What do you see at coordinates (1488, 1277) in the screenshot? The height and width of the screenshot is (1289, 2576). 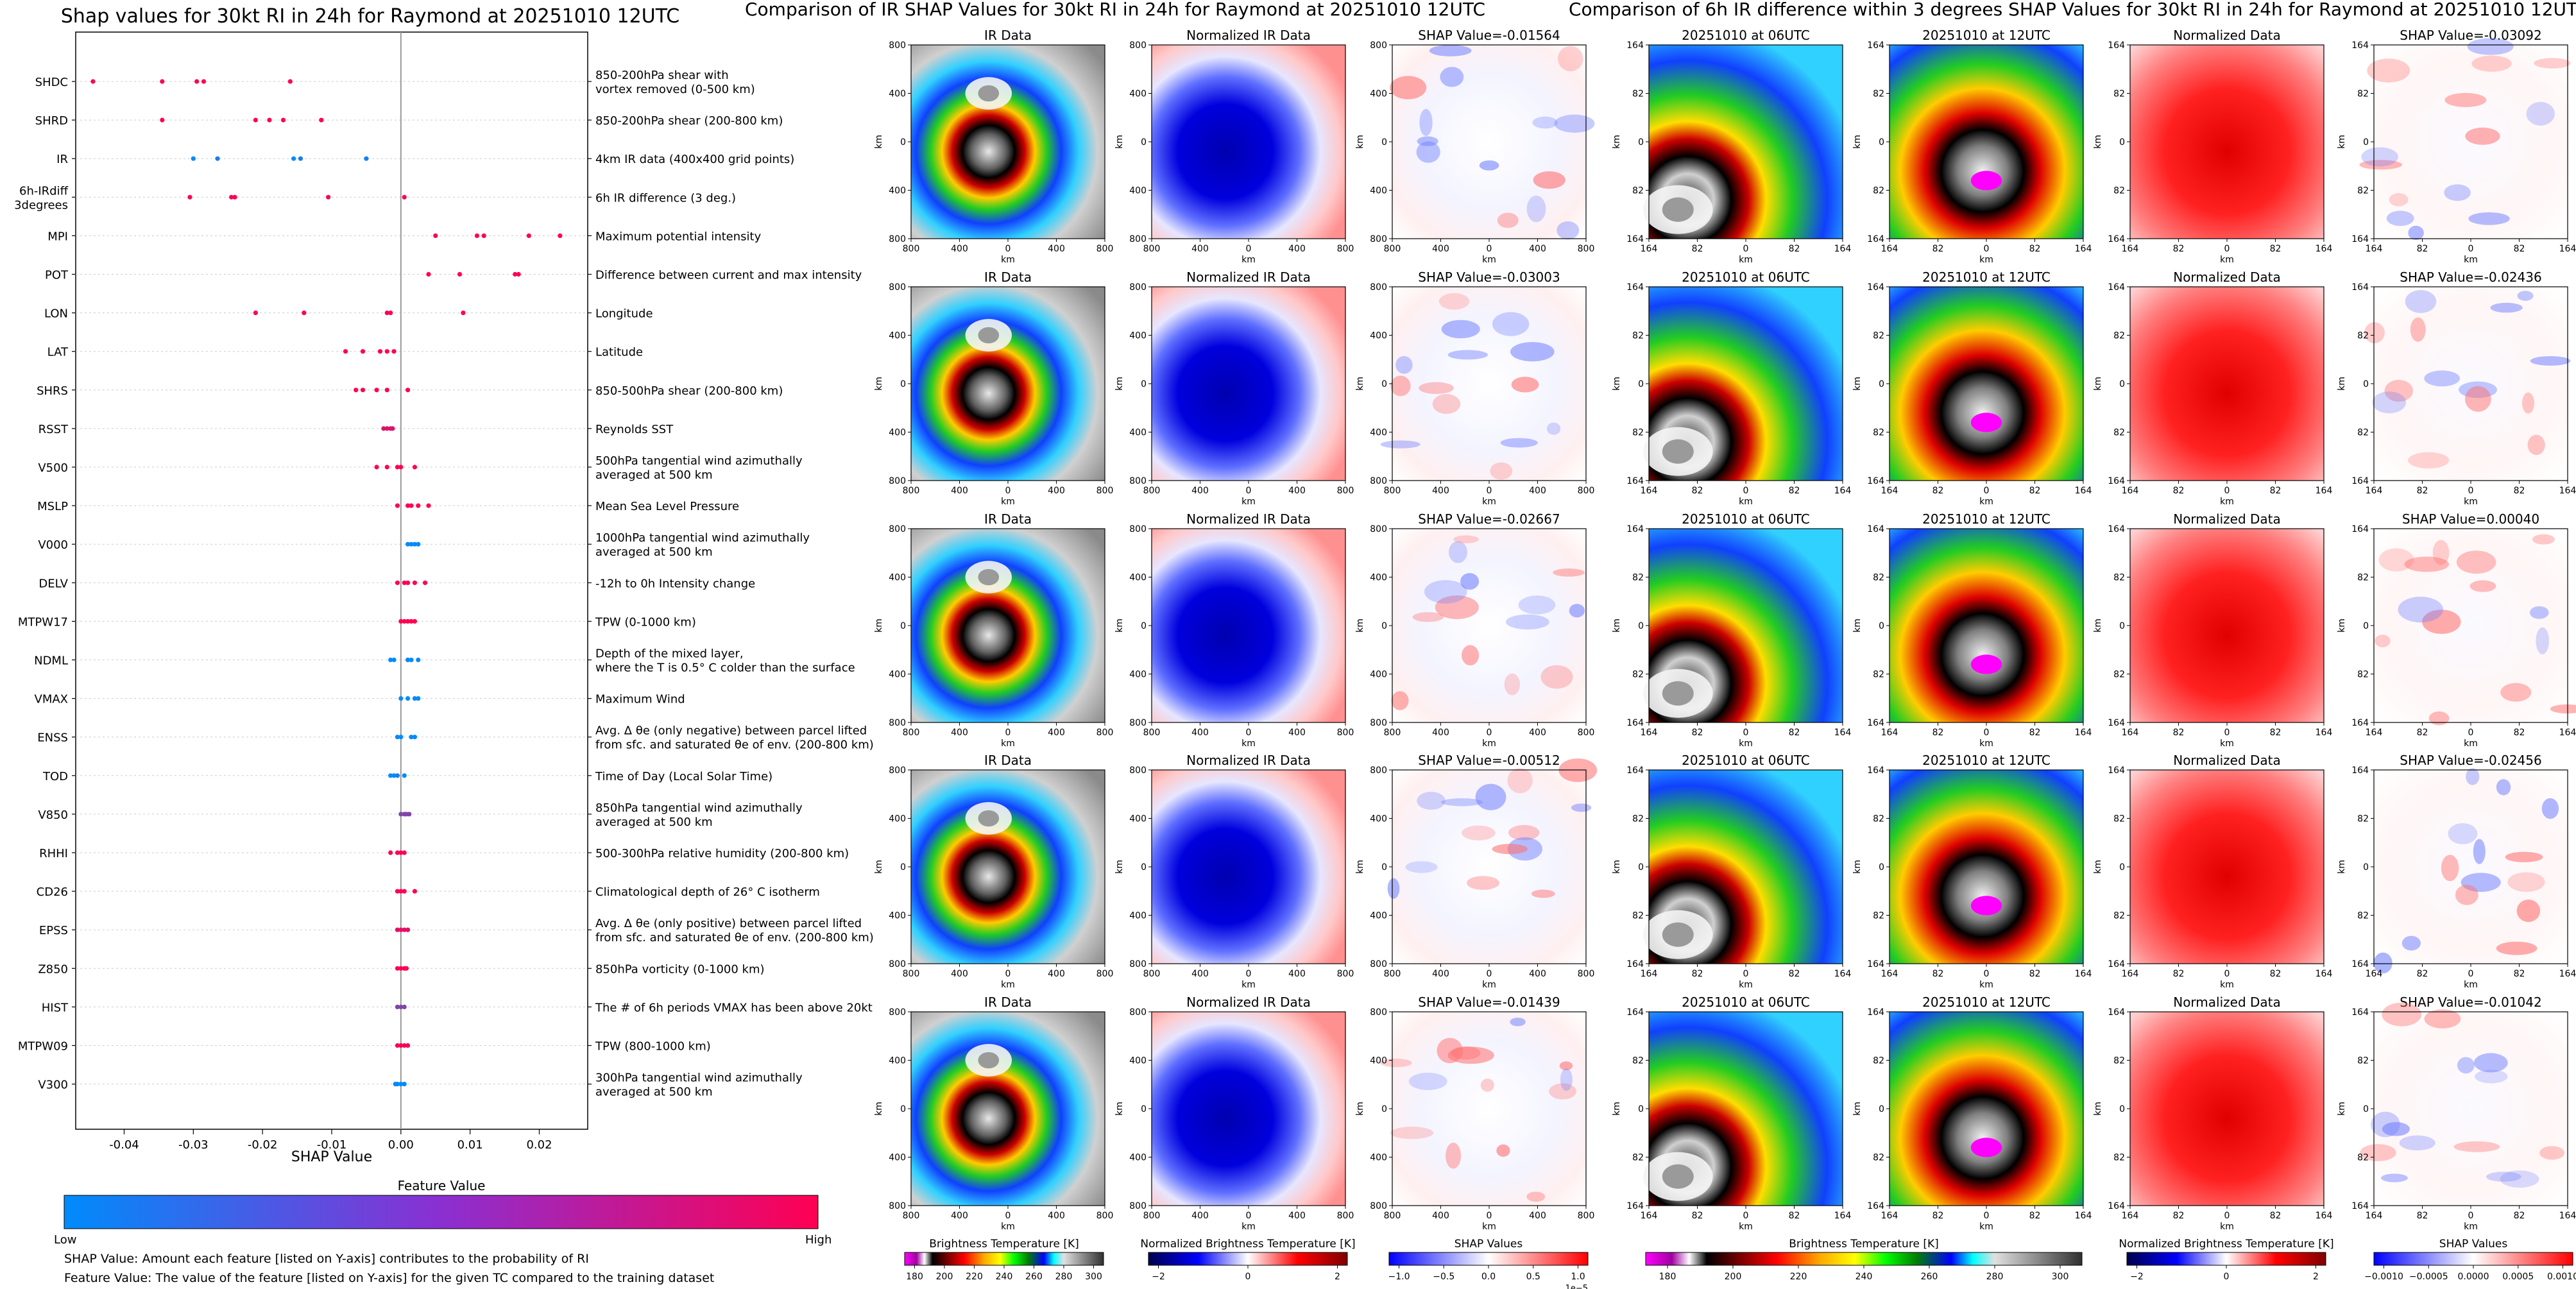 I see `colorbar-tick-label: 0.0` at bounding box center [1488, 1277].